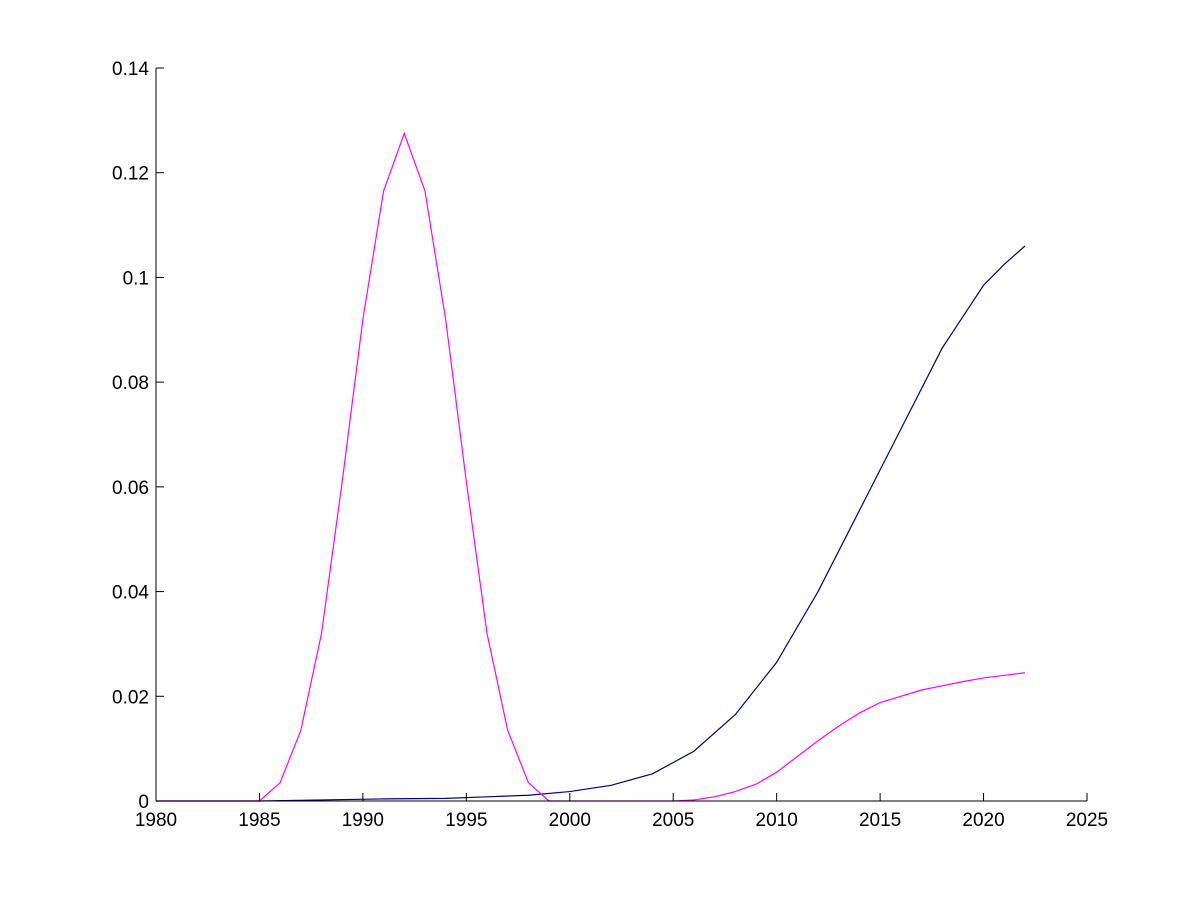 The height and width of the screenshot is (900, 1200). What do you see at coordinates (156, 820) in the screenshot?
I see `x-tick-label: 1980` at bounding box center [156, 820].